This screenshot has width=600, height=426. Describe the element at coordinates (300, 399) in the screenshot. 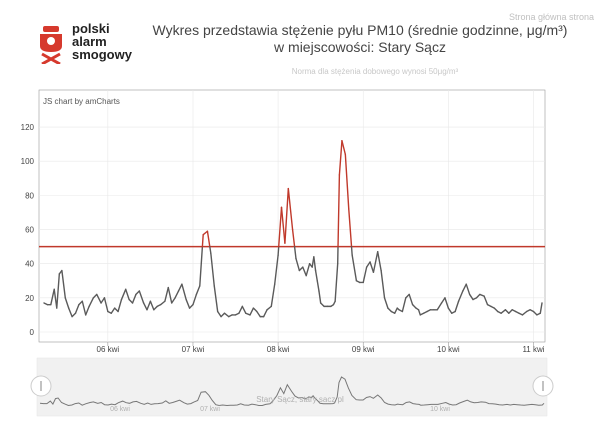

I see `scrollbar-series-label: Stary Sącz, stary sacz pl` at that location.